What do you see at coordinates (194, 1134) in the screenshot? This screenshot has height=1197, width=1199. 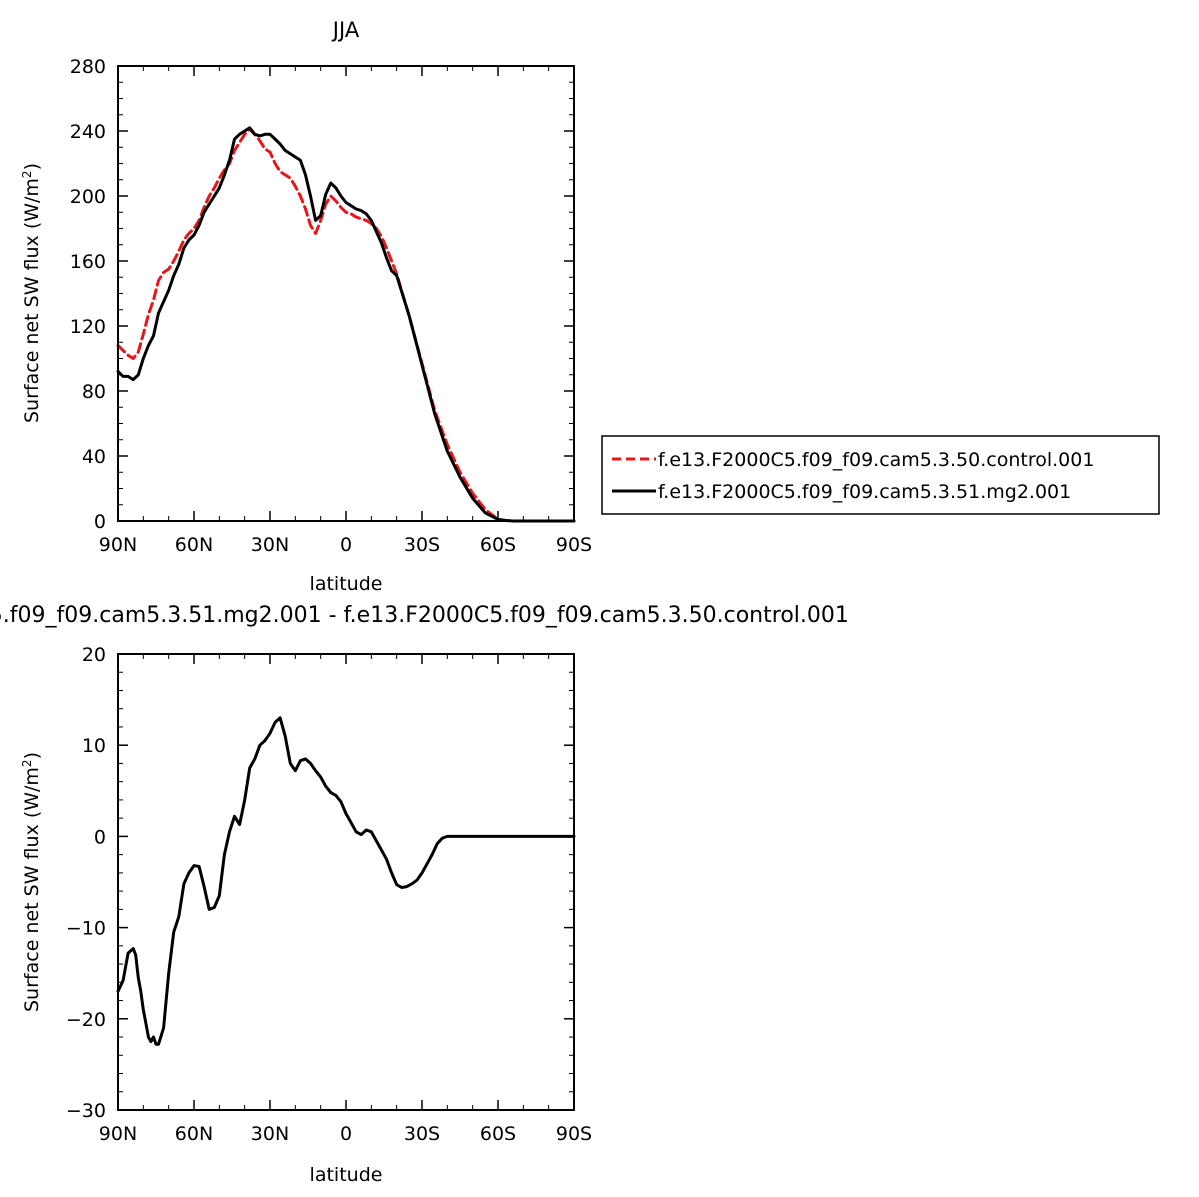 I see `bottom-x-tick-label: 60N` at bounding box center [194, 1134].